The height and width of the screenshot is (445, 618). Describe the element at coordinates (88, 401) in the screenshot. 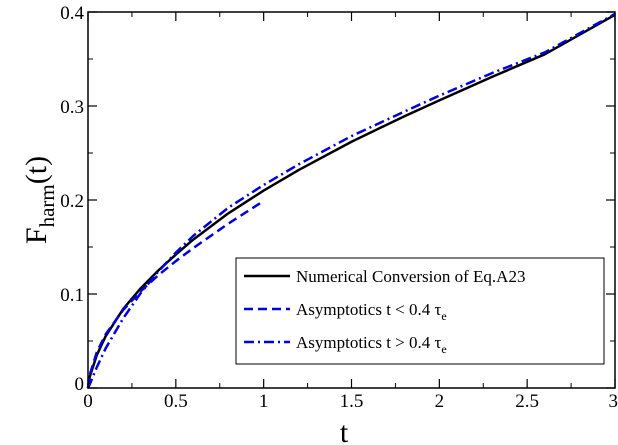

I see `x-tick-label: 0` at that location.